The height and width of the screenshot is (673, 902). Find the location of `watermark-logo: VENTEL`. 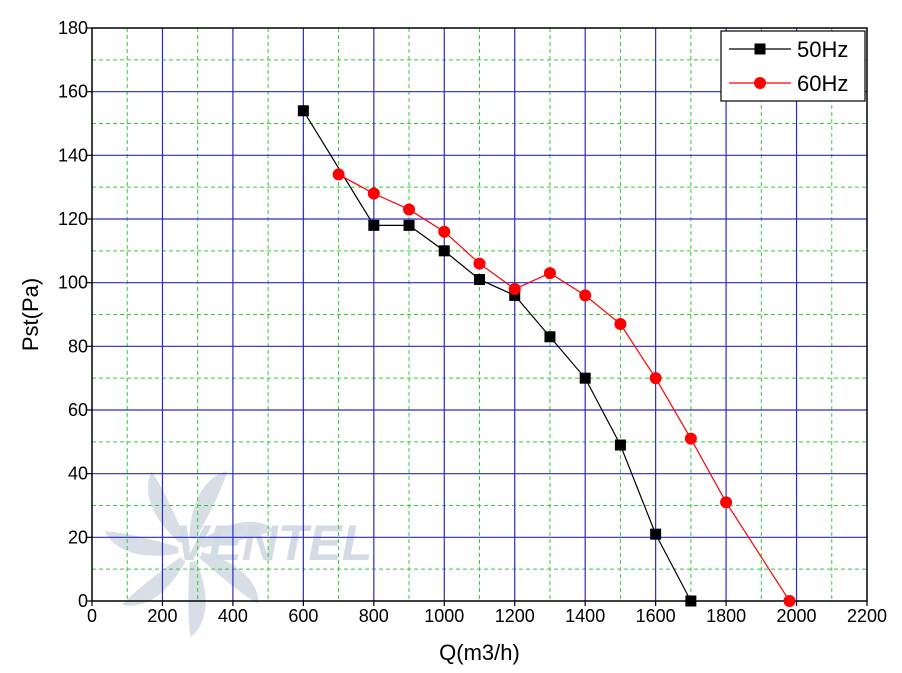

watermark-logo: VENTEL is located at coordinates (238, 554).